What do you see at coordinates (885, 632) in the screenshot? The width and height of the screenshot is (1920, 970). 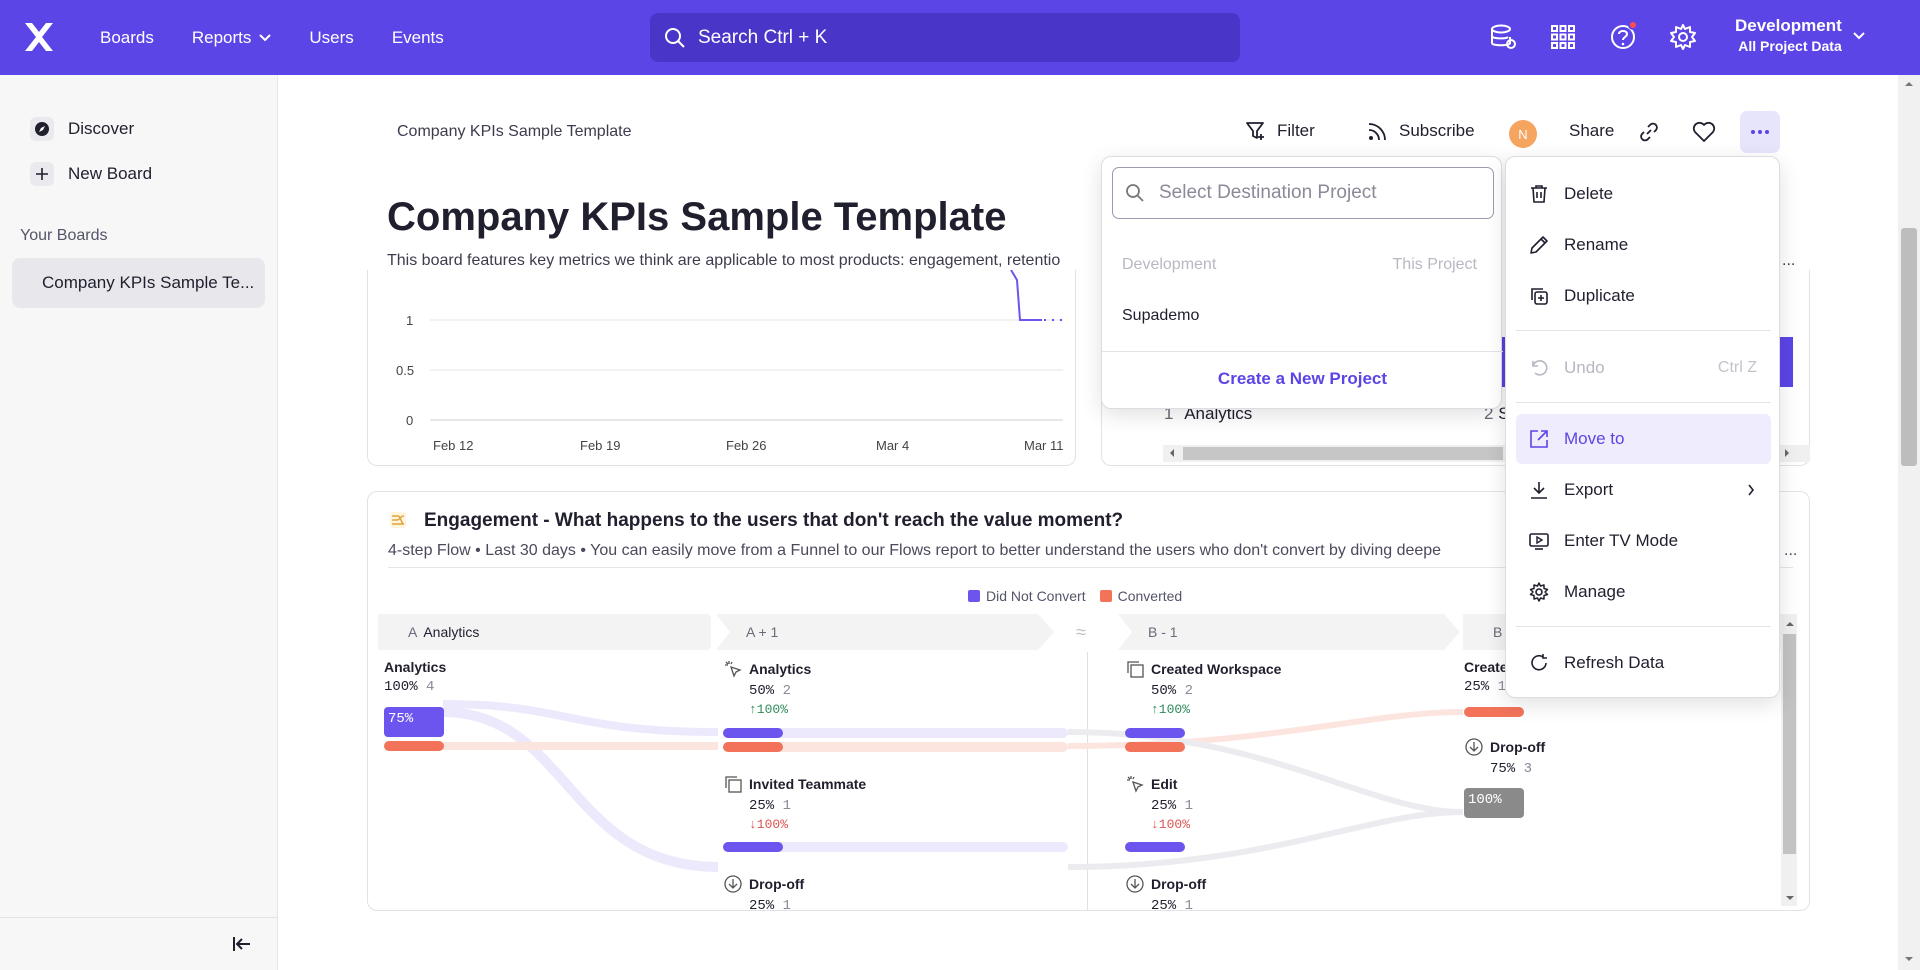 I see `step-header-a-plus-1: A + 1` at bounding box center [885, 632].